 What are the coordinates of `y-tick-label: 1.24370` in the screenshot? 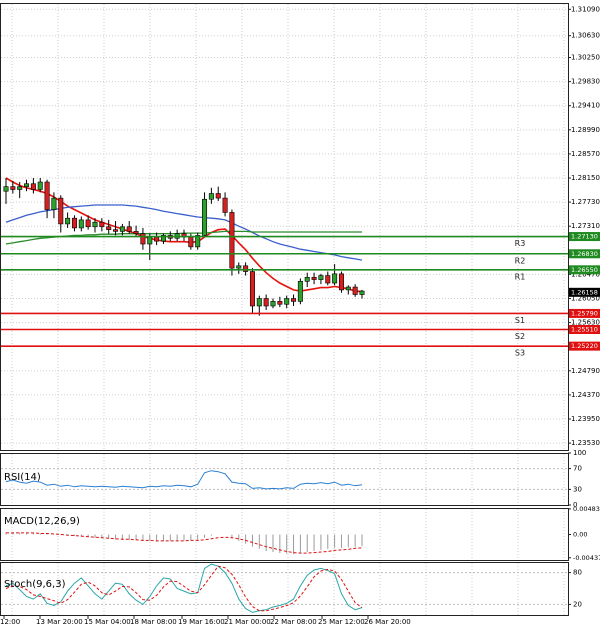 It's located at (585, 395).